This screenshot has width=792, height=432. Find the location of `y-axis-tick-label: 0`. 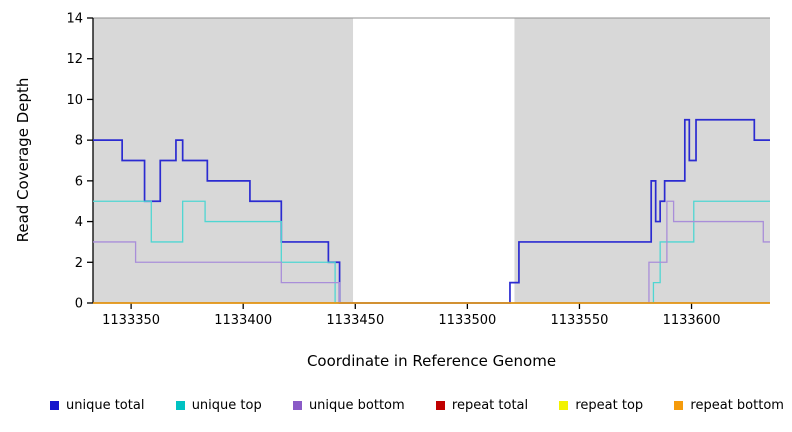

y-axis-tick-label: 0 is located at coordinates (79, 304).